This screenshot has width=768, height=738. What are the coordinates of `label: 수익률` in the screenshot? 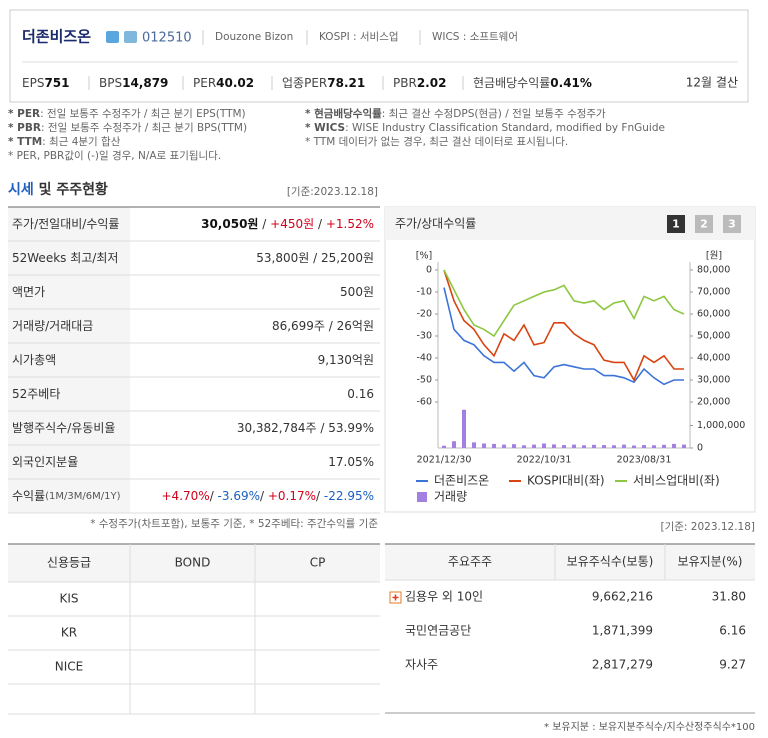 It's located at (28, 496).